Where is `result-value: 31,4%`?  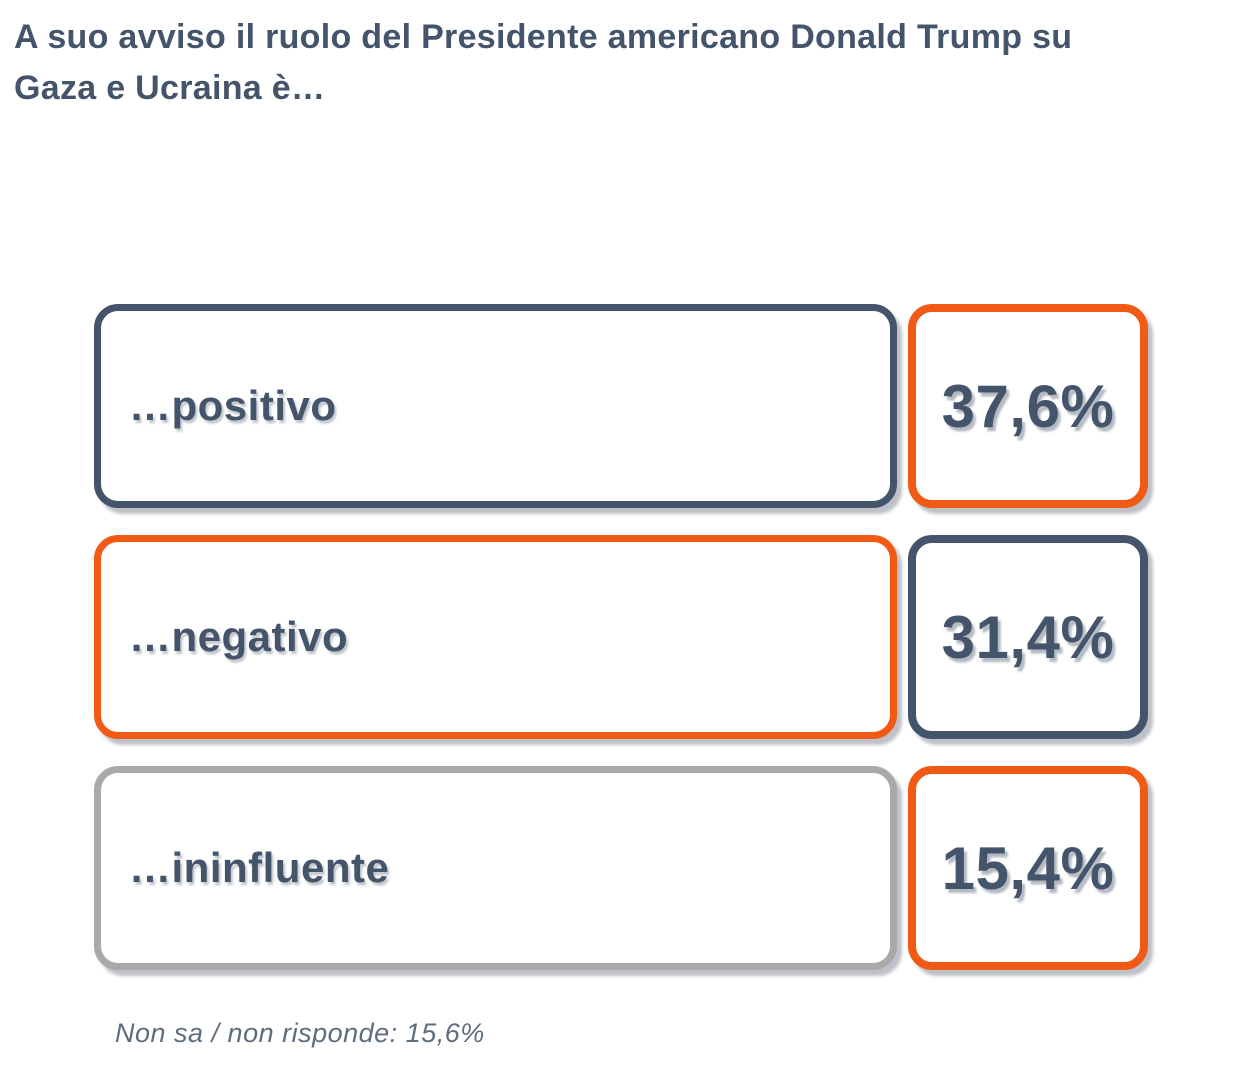 result-value: 31,4% is located at coordinates (1028, 637).